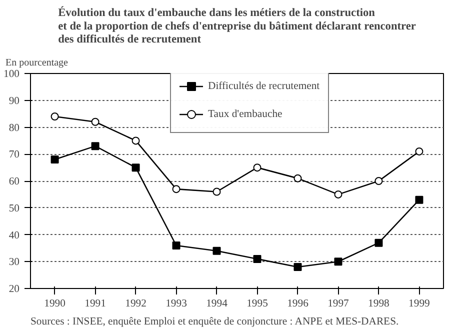  I want to click on x-tick-label: 1994, so click(217, 304).